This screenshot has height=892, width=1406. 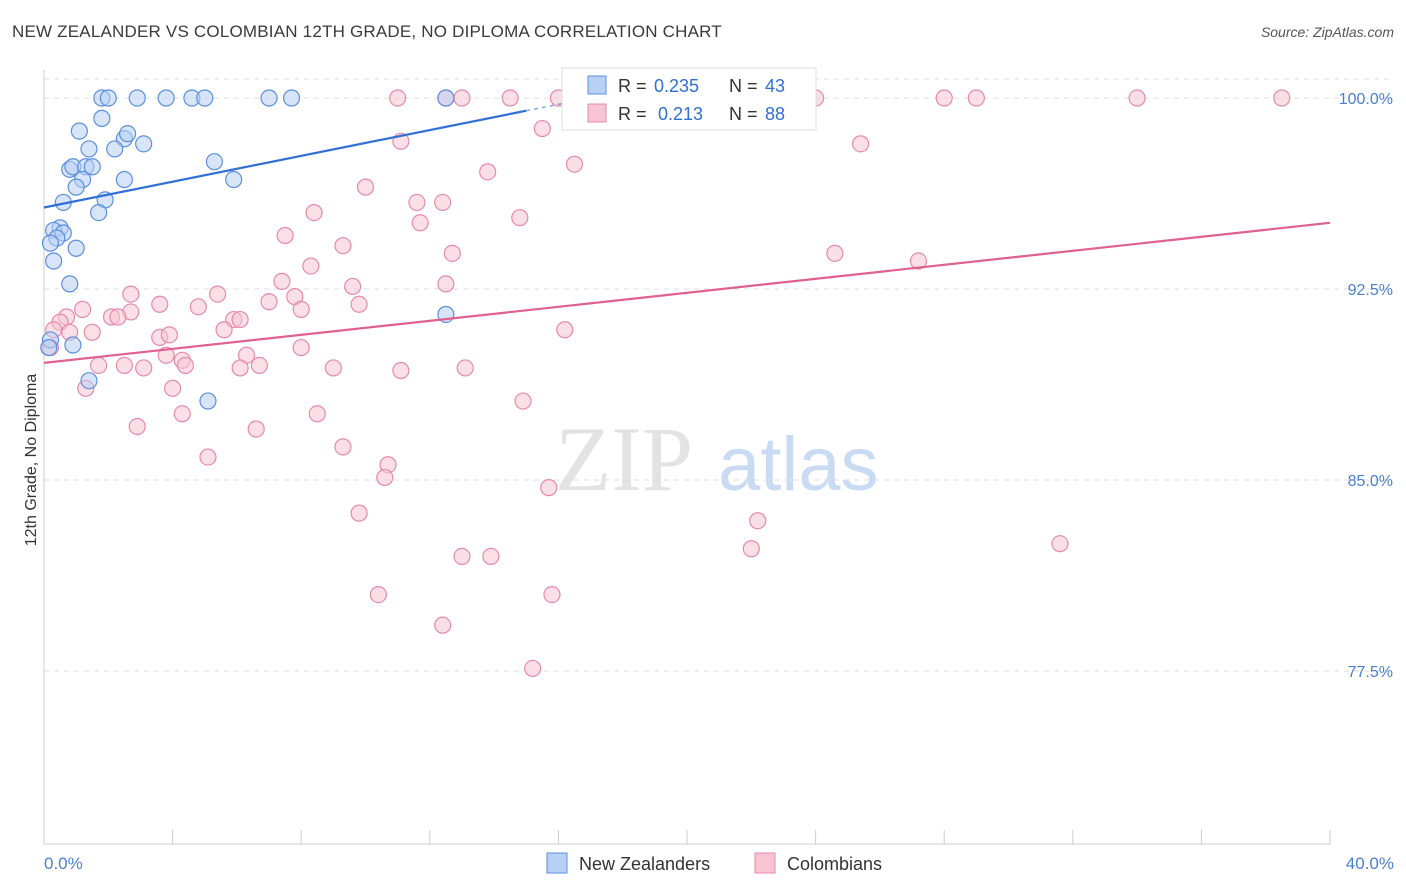 I want to click on legend-swatch-colombians, so click(x=765, y=863).